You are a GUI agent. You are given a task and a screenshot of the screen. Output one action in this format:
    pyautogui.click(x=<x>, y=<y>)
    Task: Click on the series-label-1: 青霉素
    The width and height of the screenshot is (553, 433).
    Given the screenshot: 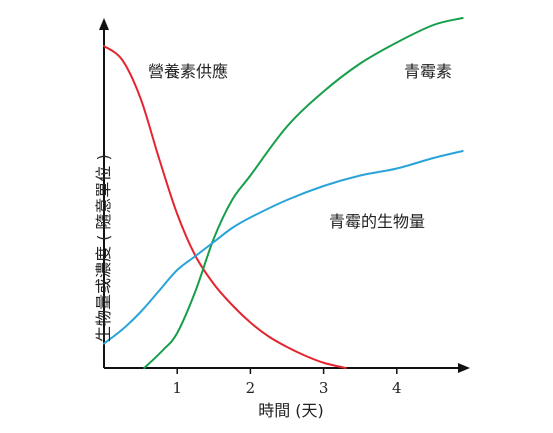 What is the action you would take?
    pyautogui.click(x=428, y=71)
    